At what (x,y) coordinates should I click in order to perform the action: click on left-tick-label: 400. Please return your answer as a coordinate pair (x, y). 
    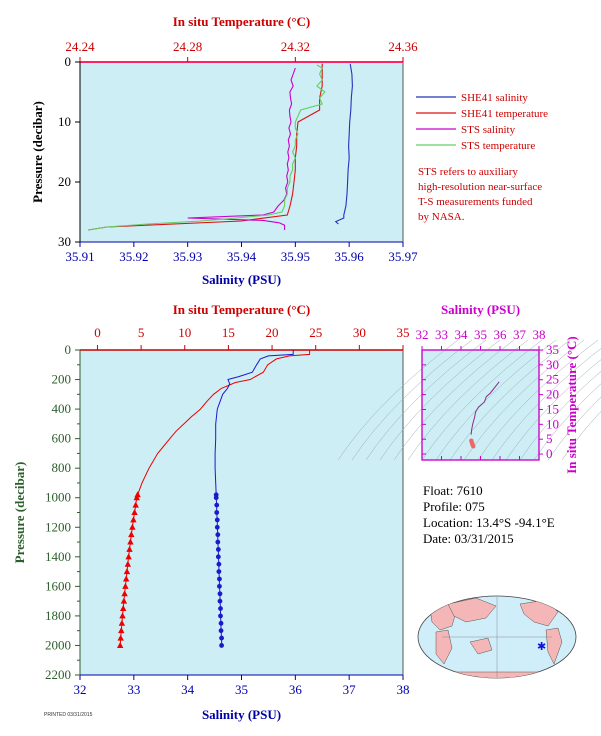
    Looking at the image, I should click on (62, 408).